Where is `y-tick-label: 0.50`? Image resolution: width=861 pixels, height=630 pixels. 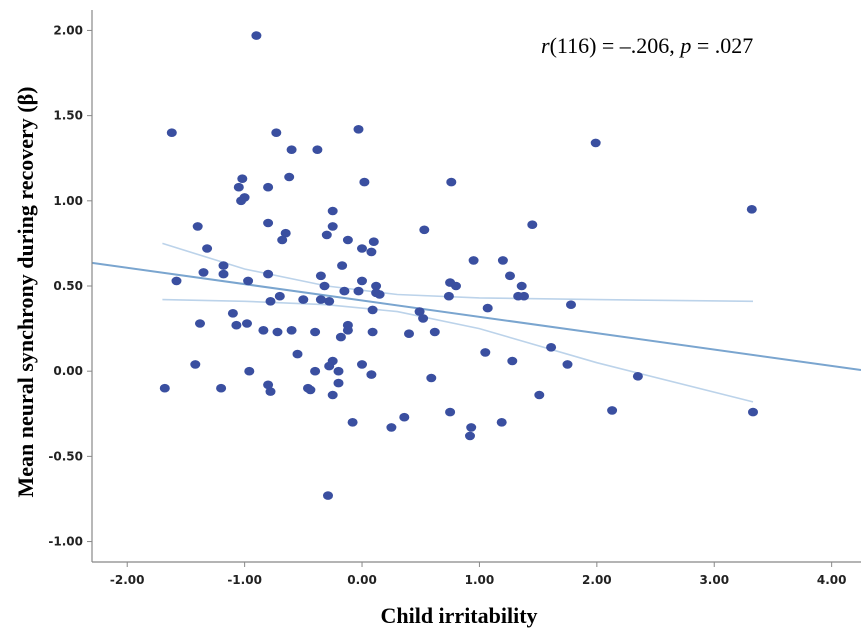
y-tick-label: 0.50 is located at coordinates (68, 286).